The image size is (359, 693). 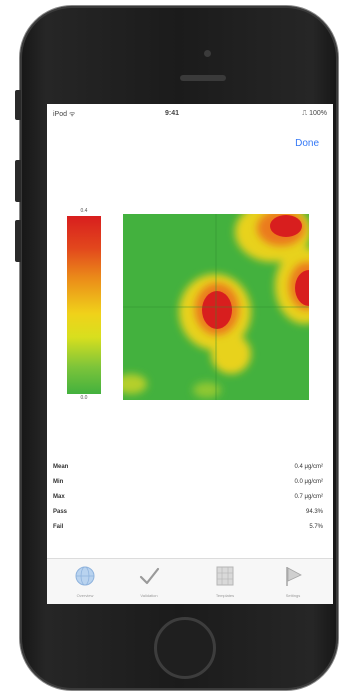 I want to click on home-button, so click(x=185, y=648).